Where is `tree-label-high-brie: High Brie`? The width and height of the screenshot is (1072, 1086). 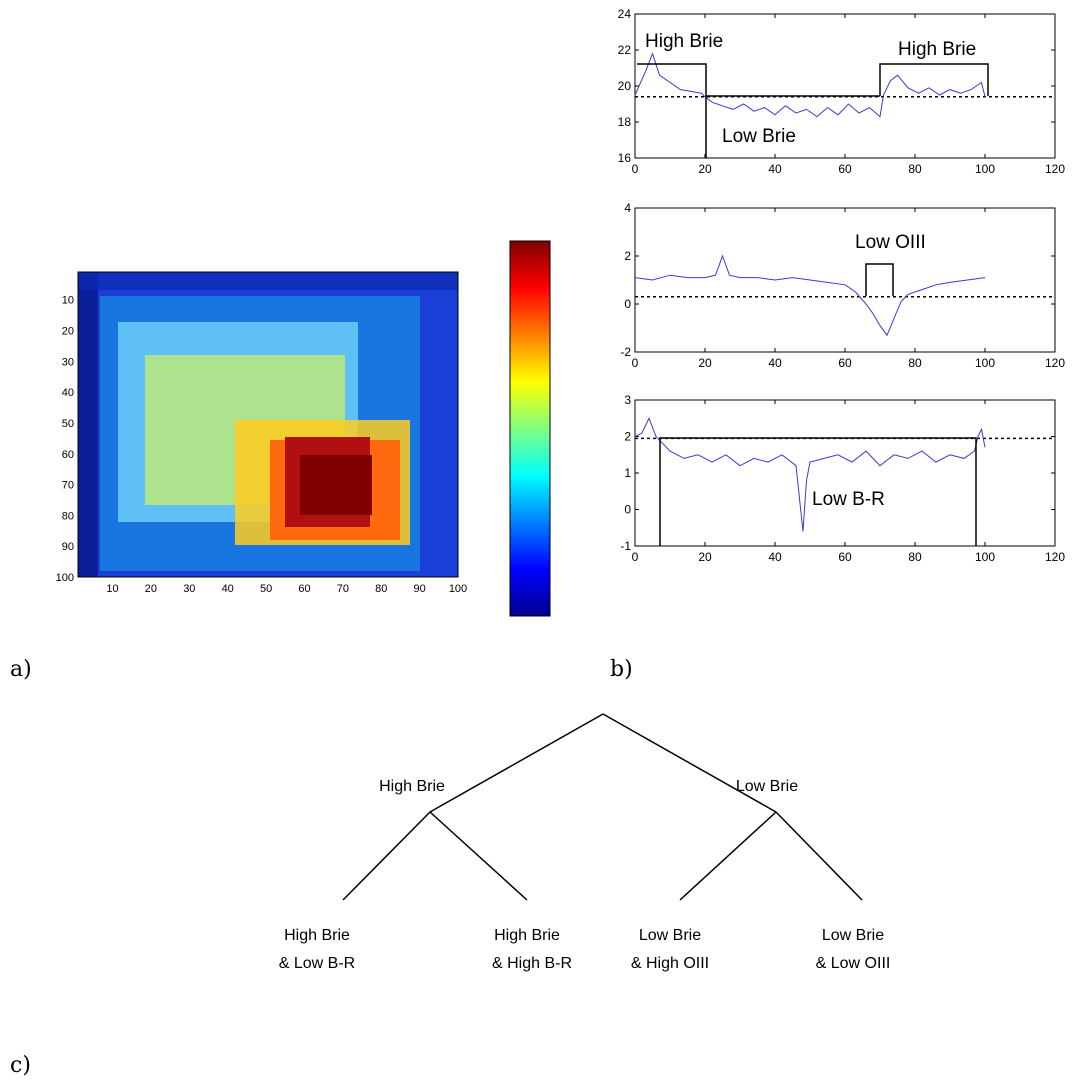
tree-label-high-brie: High Brie is located at coordinates (412, 786).